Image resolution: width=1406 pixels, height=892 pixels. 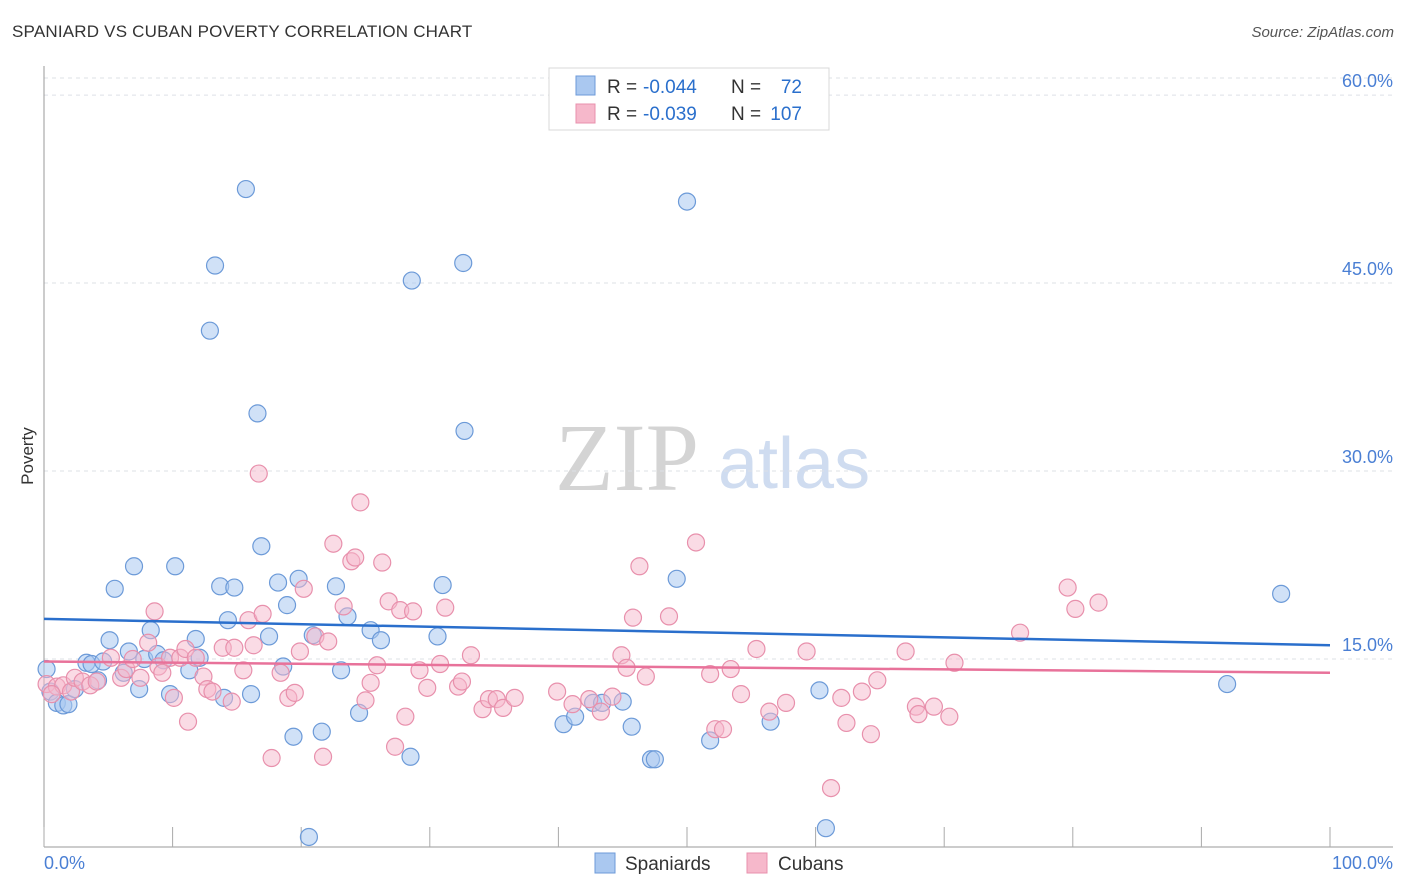 I want to click on stats-legend: R = -0.044 N = 72 R = -0.039 N = 107, so click(x=689, y=99).